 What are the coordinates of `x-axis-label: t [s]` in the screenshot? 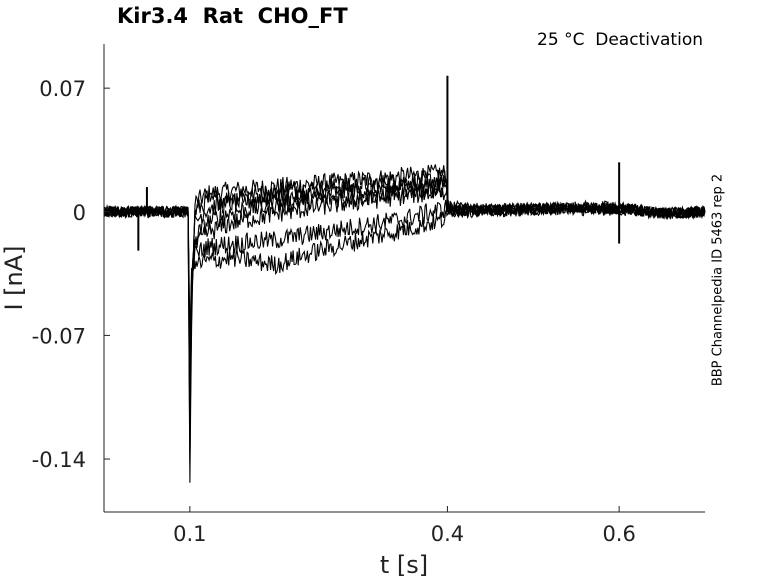 It's located at (404, 565).